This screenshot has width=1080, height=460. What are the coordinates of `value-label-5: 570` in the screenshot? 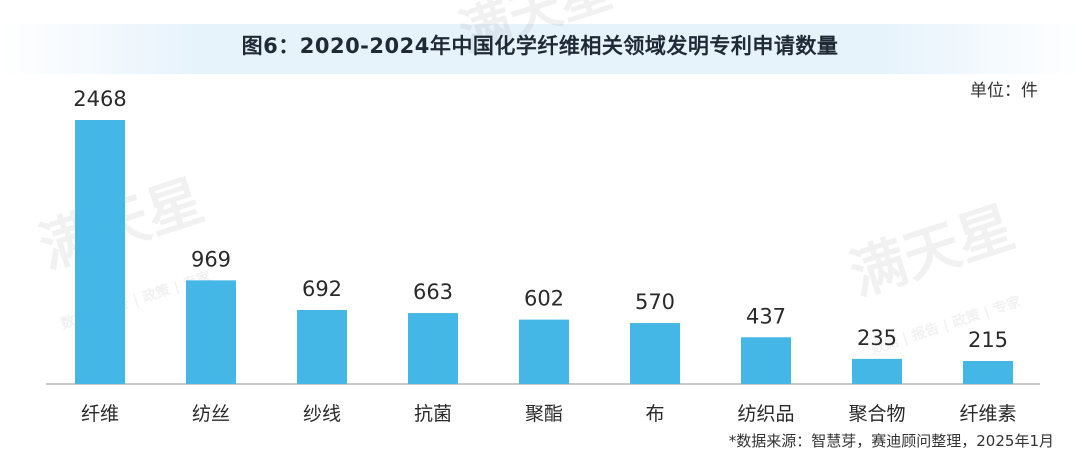 It's located at (655, 302).